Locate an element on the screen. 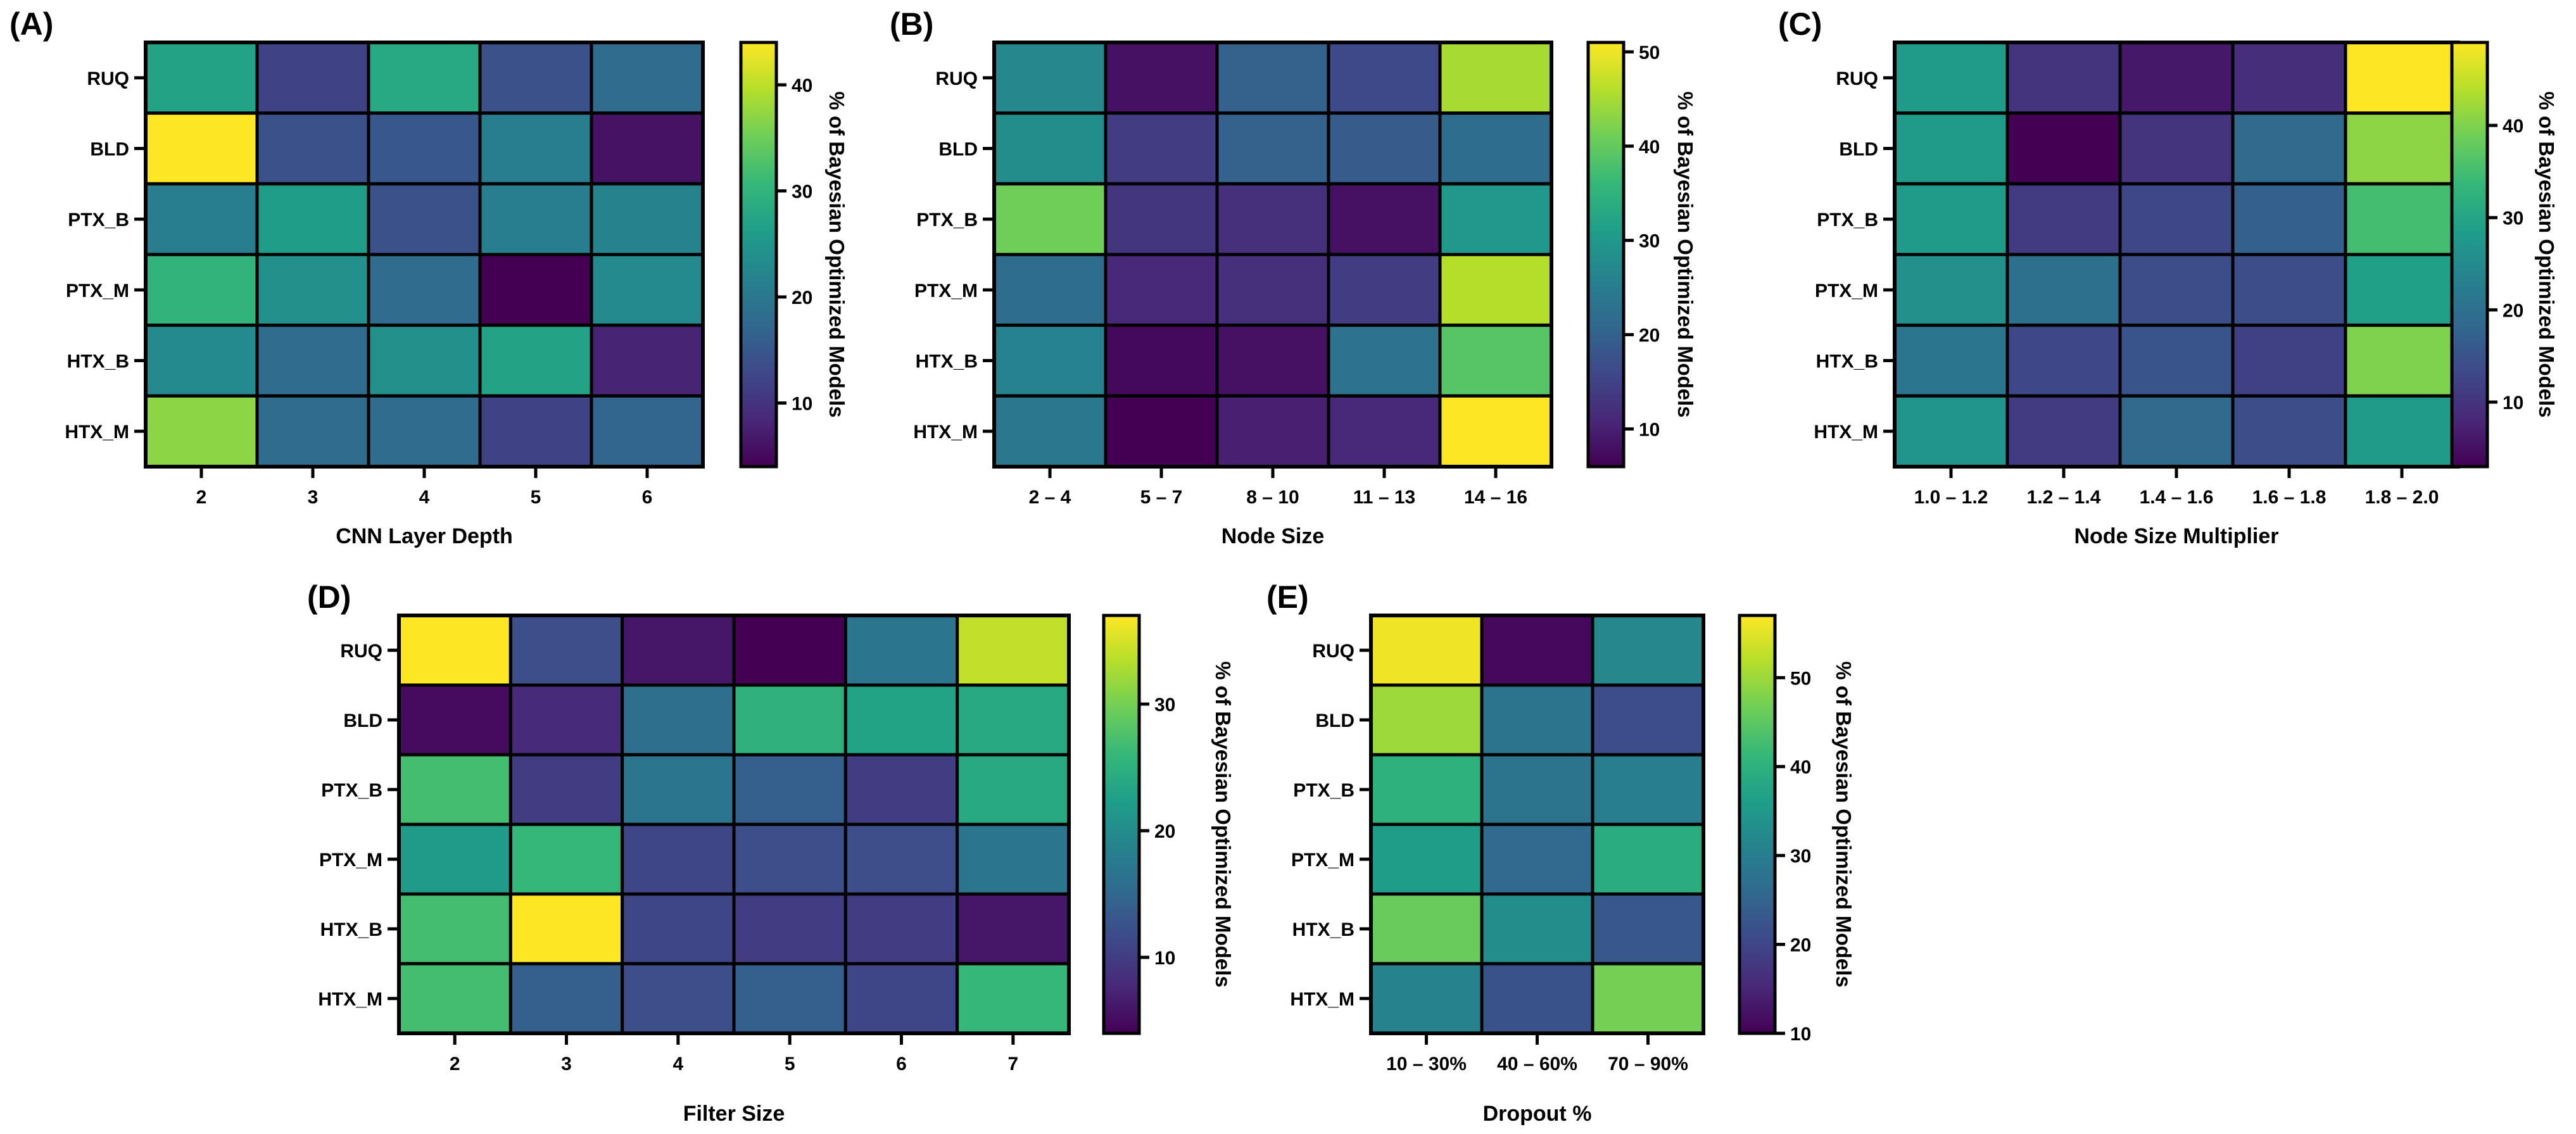 Image resolution: width=2576 pixels, height=1134 pixels. x-tick-label: 4 is located at coordinates (678, 1064).